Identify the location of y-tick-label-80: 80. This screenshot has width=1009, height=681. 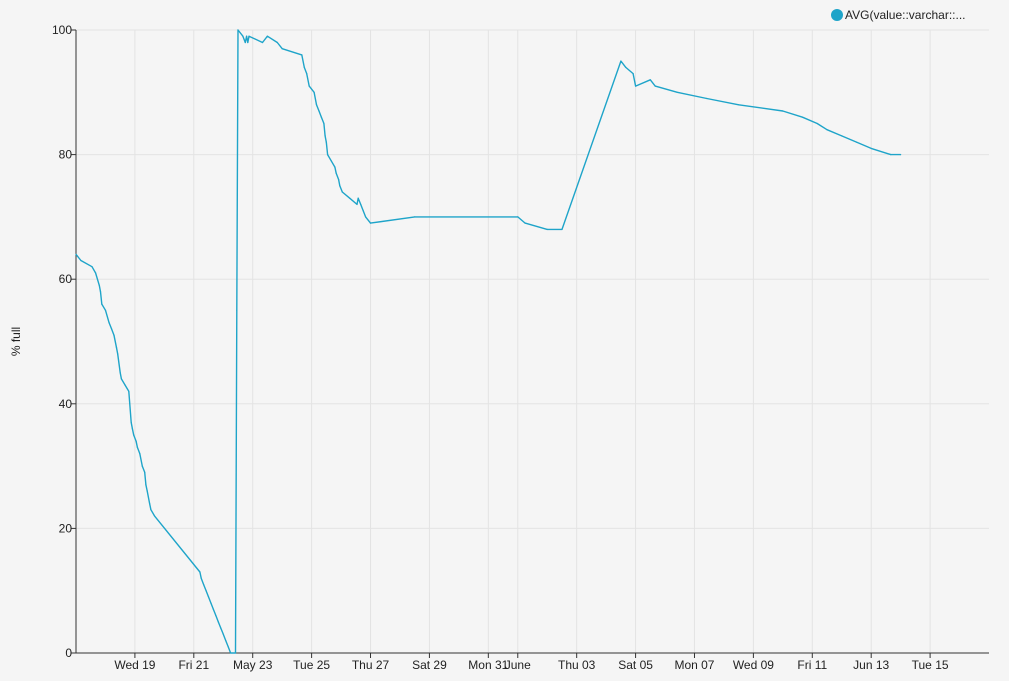
(66, 155).